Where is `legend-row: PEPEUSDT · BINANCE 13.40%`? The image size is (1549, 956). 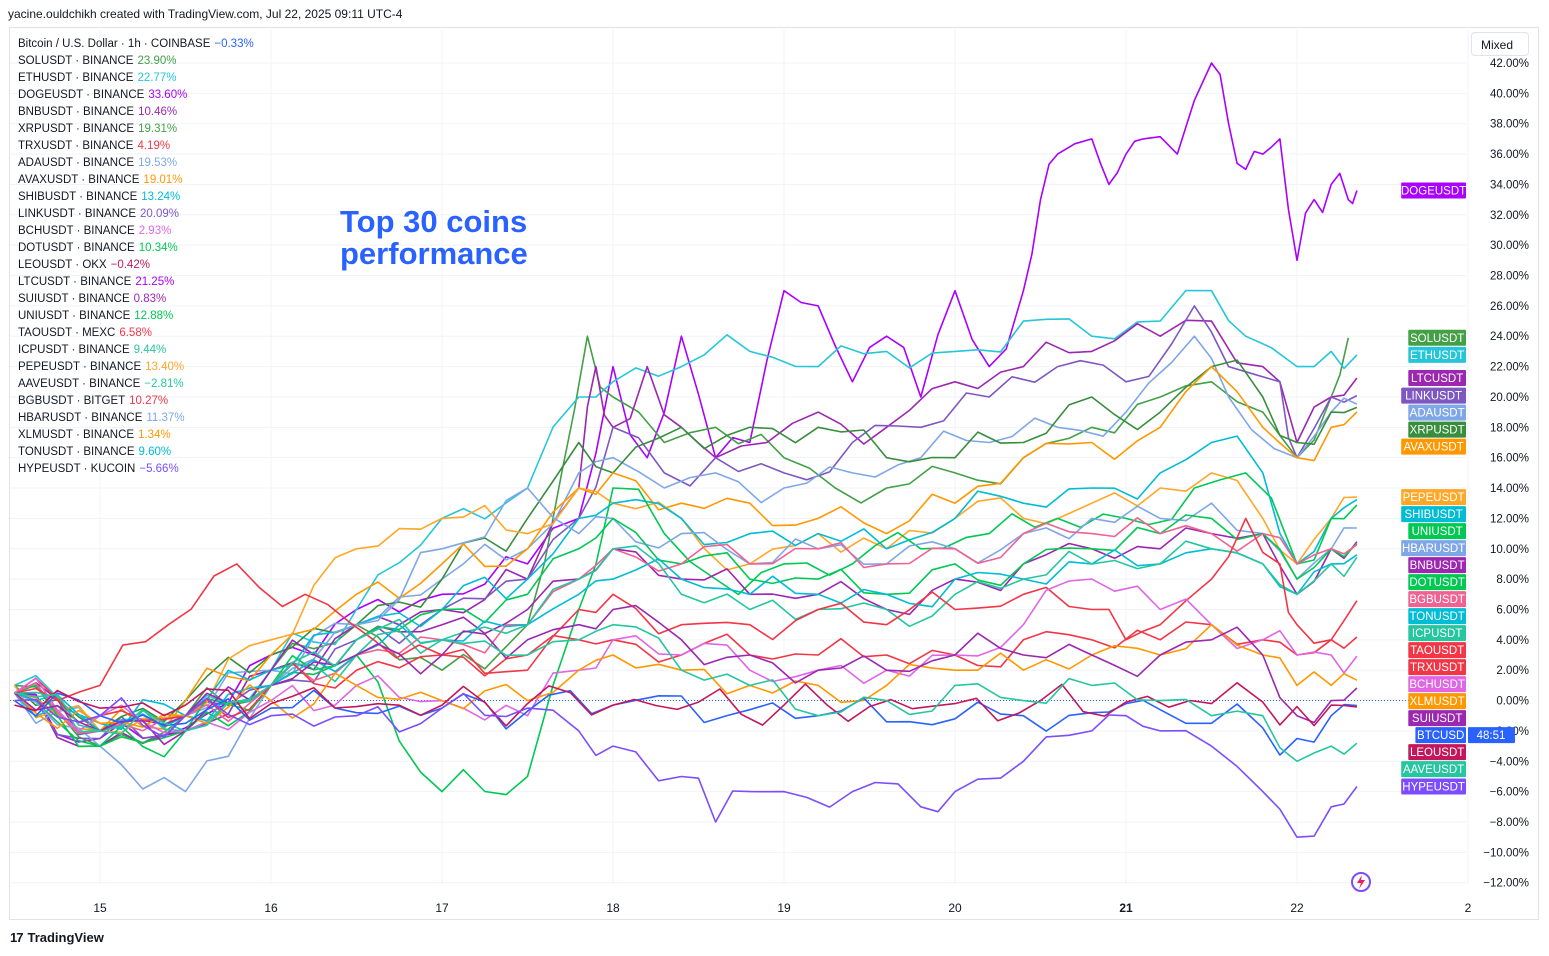
legend-row: PEPEUSDT · BINANCE 13.40% is located at coordinates (136, 367).